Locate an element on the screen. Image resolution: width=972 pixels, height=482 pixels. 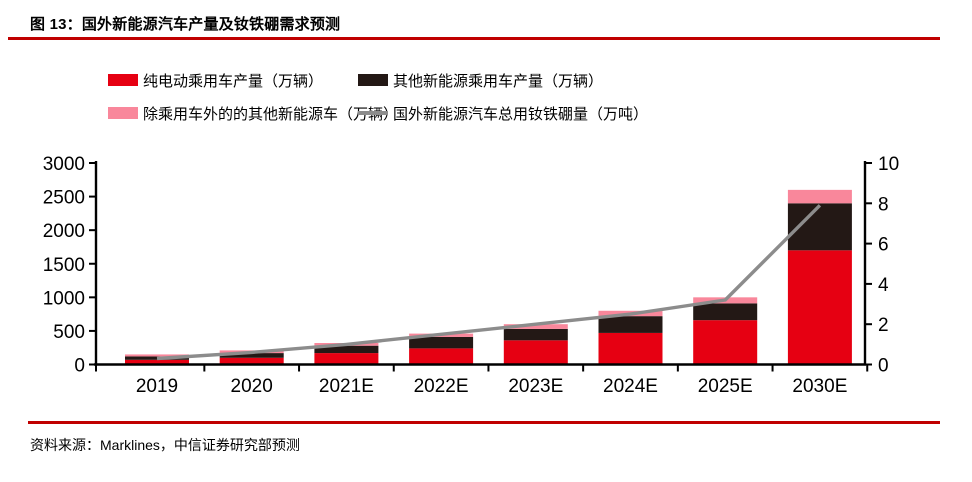
chart-title: 图 13：国外新能源汽车产量及钕铁硼需求预测 is located at coordinates (185, 24).